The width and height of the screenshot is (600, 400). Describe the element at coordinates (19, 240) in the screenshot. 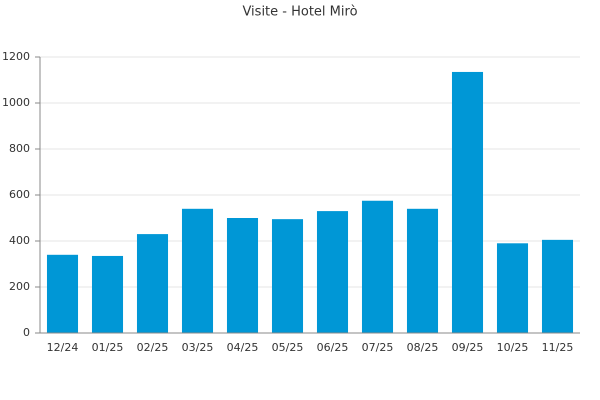

I see `y-tick-label: 400` at that location.